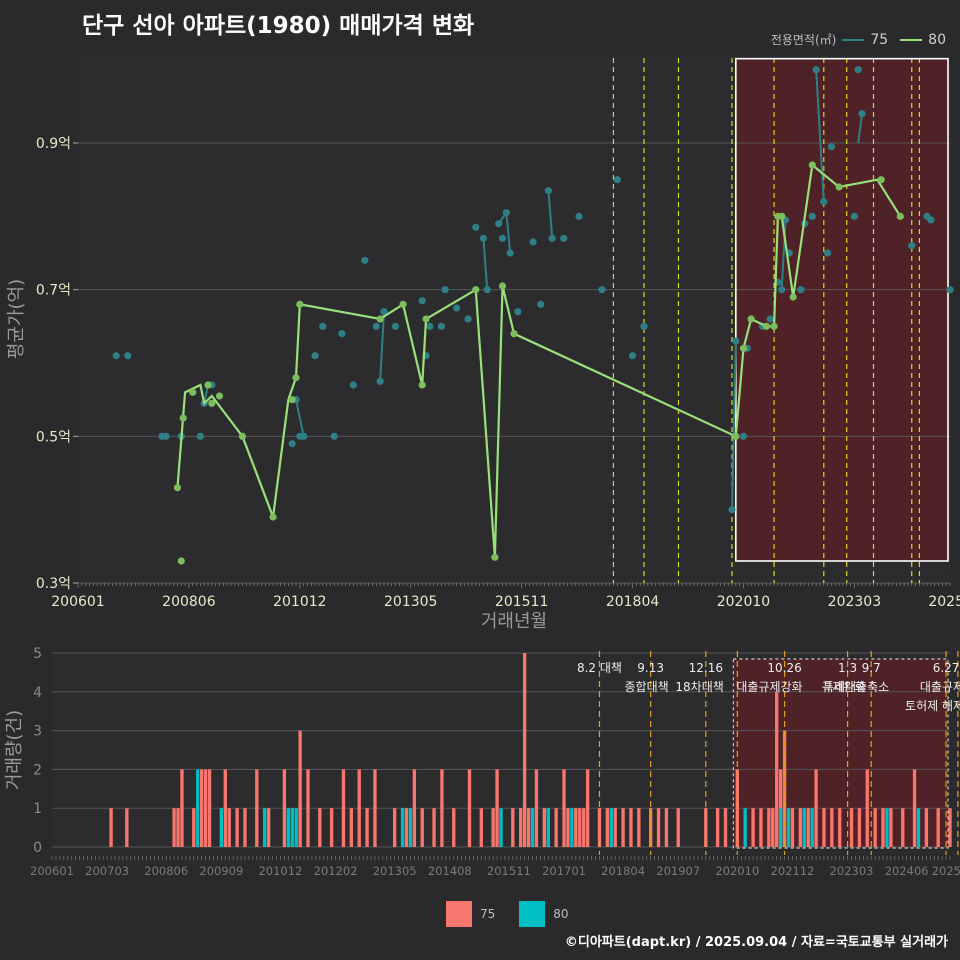 This screenshot has width=960, height=960. I want to click on bar-y-tick-label: 1, so click(37, 809).